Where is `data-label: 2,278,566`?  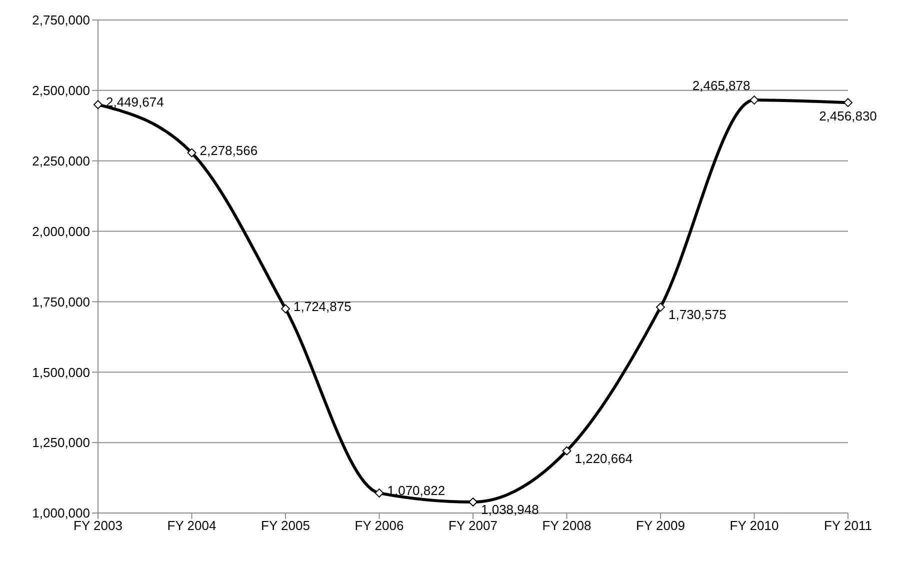
data-label: 2,278,566 is located at coordinates (229, 150).